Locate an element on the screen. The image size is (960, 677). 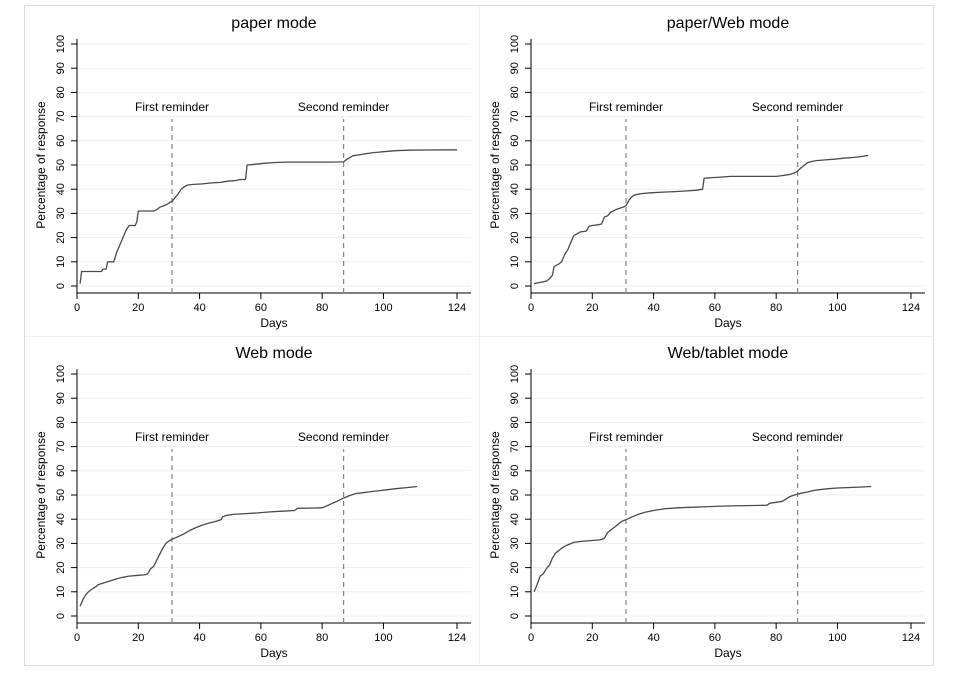
chart-title: Web mode is located at coordinates (273, 353).